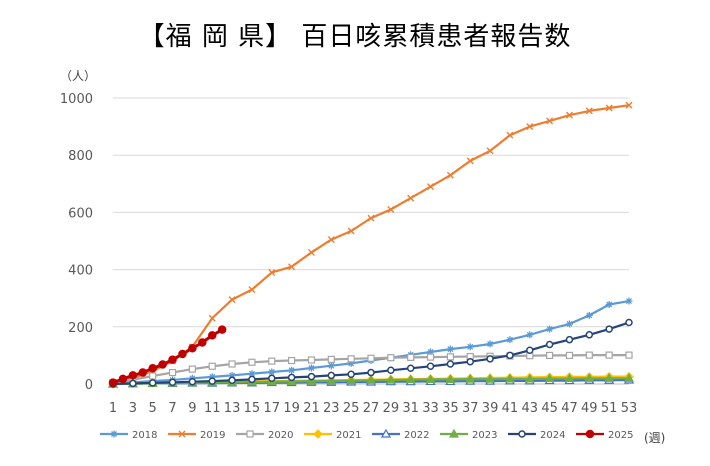 The image size is (710, 466). What do you see at coordinates (629, 408) in the screenshot?
I see `x-tick-label: 53` at bounding box center [629, 408].